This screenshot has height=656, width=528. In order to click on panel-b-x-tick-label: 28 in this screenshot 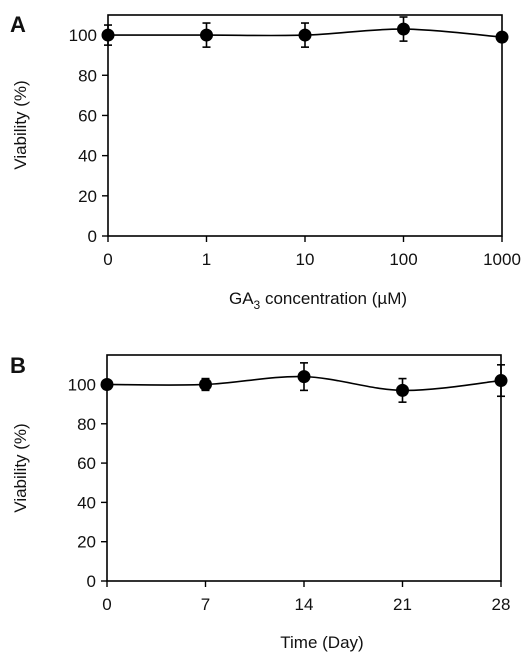, I will do `click(501, 604)`.